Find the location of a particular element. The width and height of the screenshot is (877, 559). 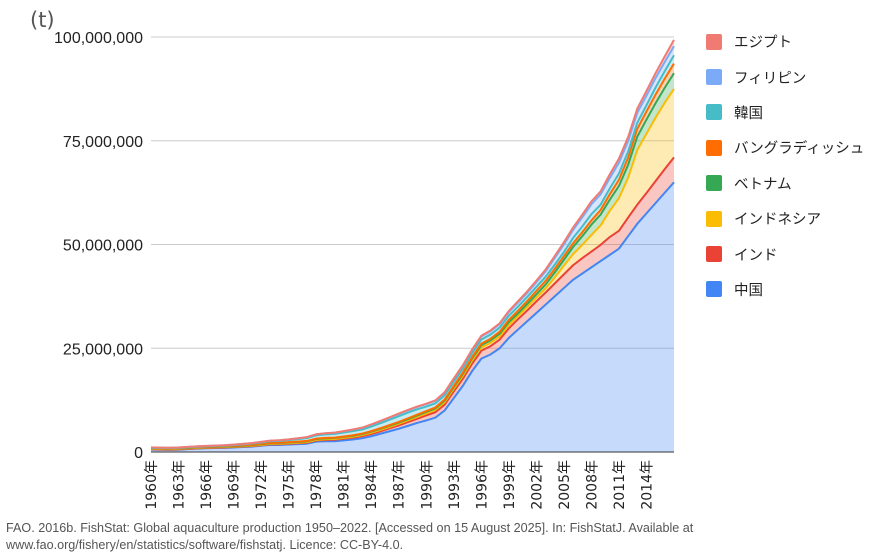

x-tick-label: 1966年 is located at coordinates (207, 485).